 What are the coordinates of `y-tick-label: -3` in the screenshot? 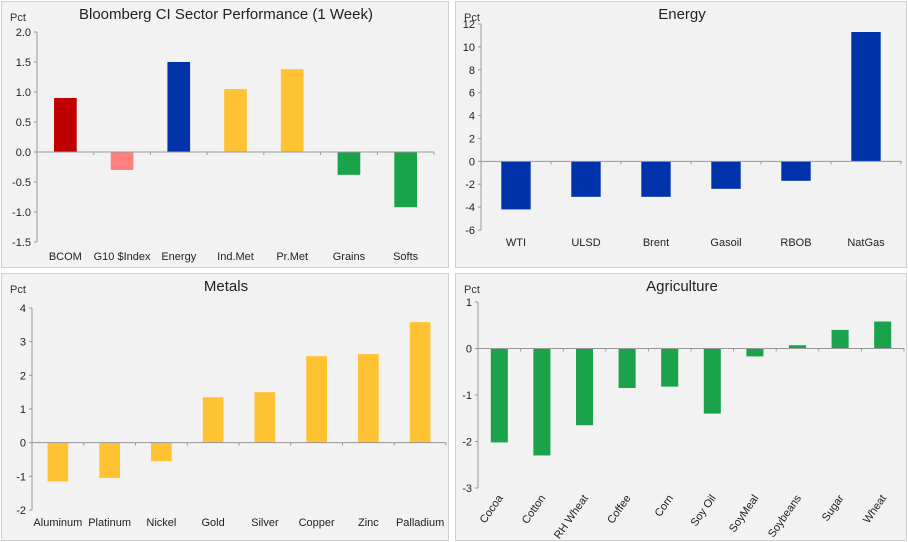 It's located at (467, 489).